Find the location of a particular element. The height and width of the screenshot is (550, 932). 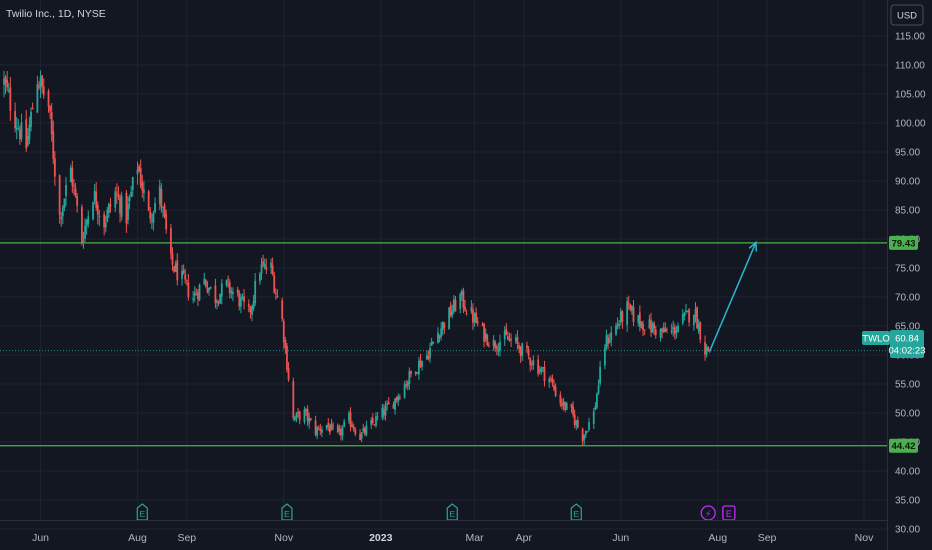

projection-arrow-line is located at coordinates (733, 297).